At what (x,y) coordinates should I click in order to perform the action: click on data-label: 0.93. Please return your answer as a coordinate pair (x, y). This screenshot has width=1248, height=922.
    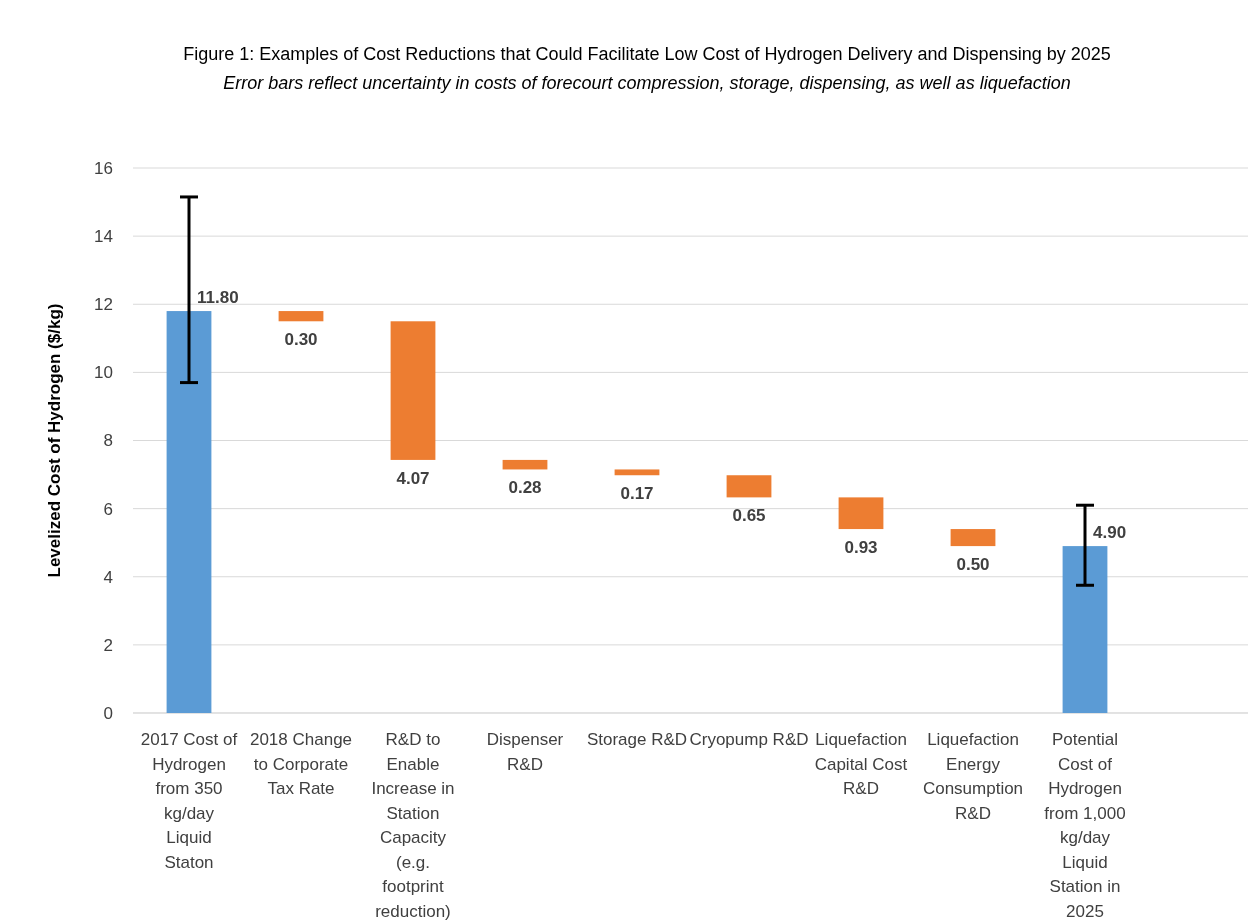
    Looking at the image, I should click on (861, 548).